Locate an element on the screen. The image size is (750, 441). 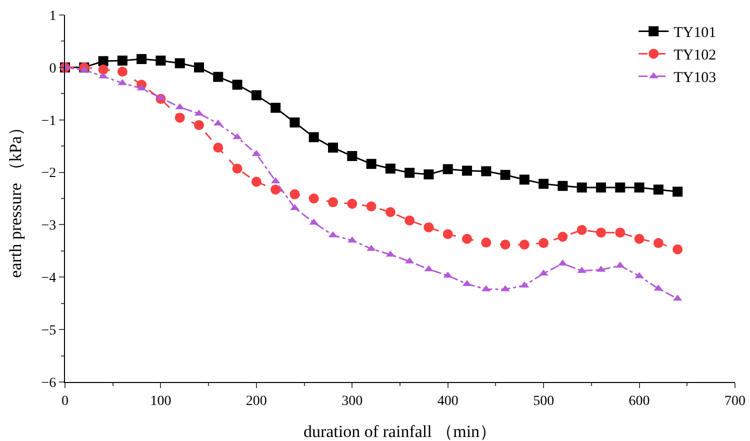
y-axis-title: earth pressure （kPa） is located at coordinates (15, 198).